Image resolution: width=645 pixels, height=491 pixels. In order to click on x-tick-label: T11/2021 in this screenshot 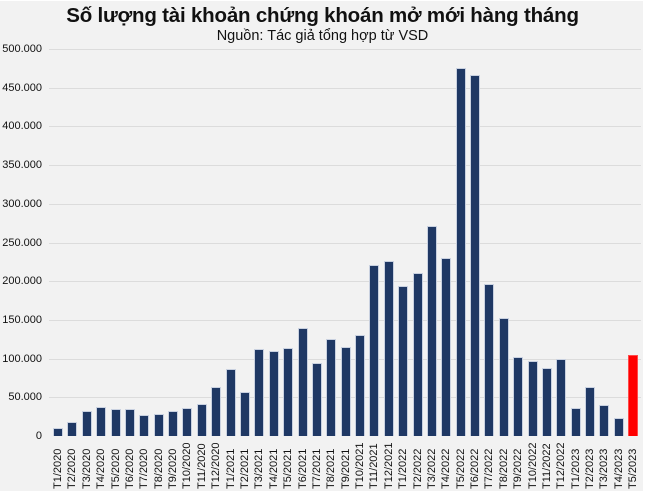, I will do `click(374, 466)`.